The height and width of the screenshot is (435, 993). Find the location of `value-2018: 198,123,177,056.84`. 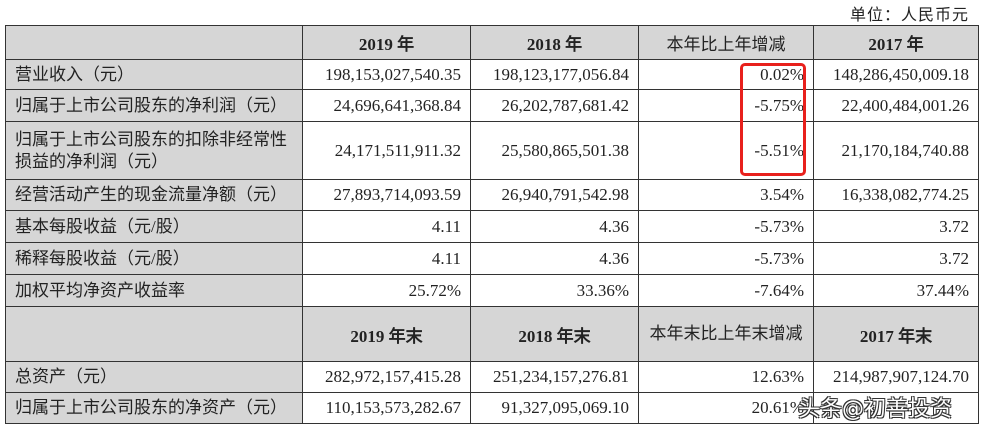

value-2018: 198,123,177,056.84 is located at coordinates (554, 74).